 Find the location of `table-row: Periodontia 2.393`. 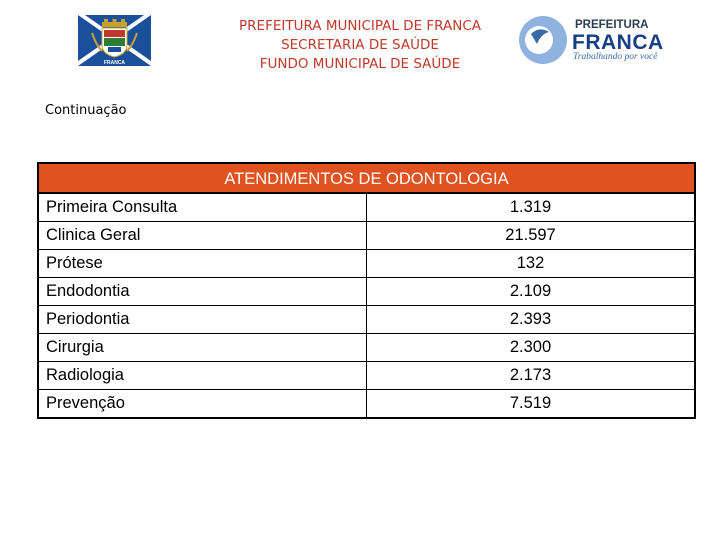

table-row: Periodontia 2.393 is located at coordinates (366, 319).